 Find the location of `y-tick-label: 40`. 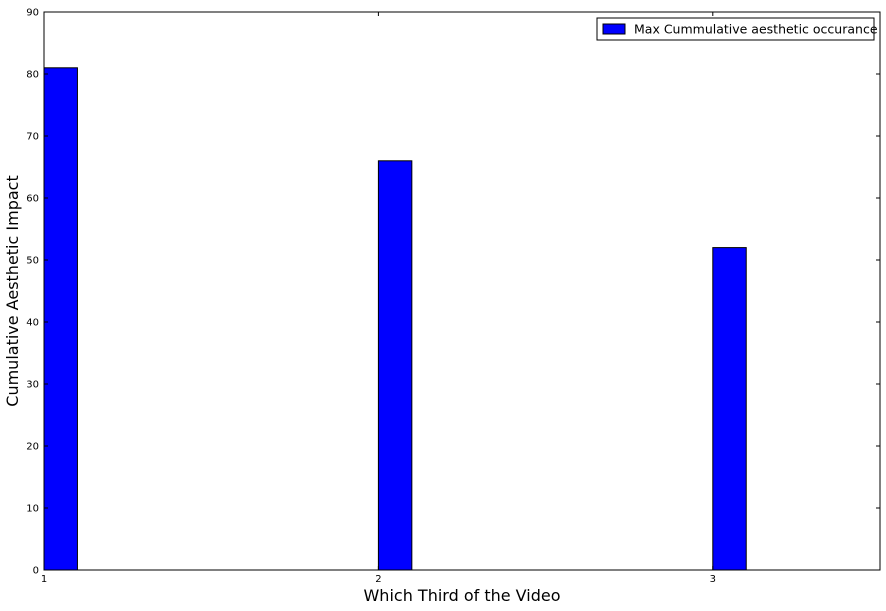

y-tick-label: 40 is located at coordinates (32, 323).